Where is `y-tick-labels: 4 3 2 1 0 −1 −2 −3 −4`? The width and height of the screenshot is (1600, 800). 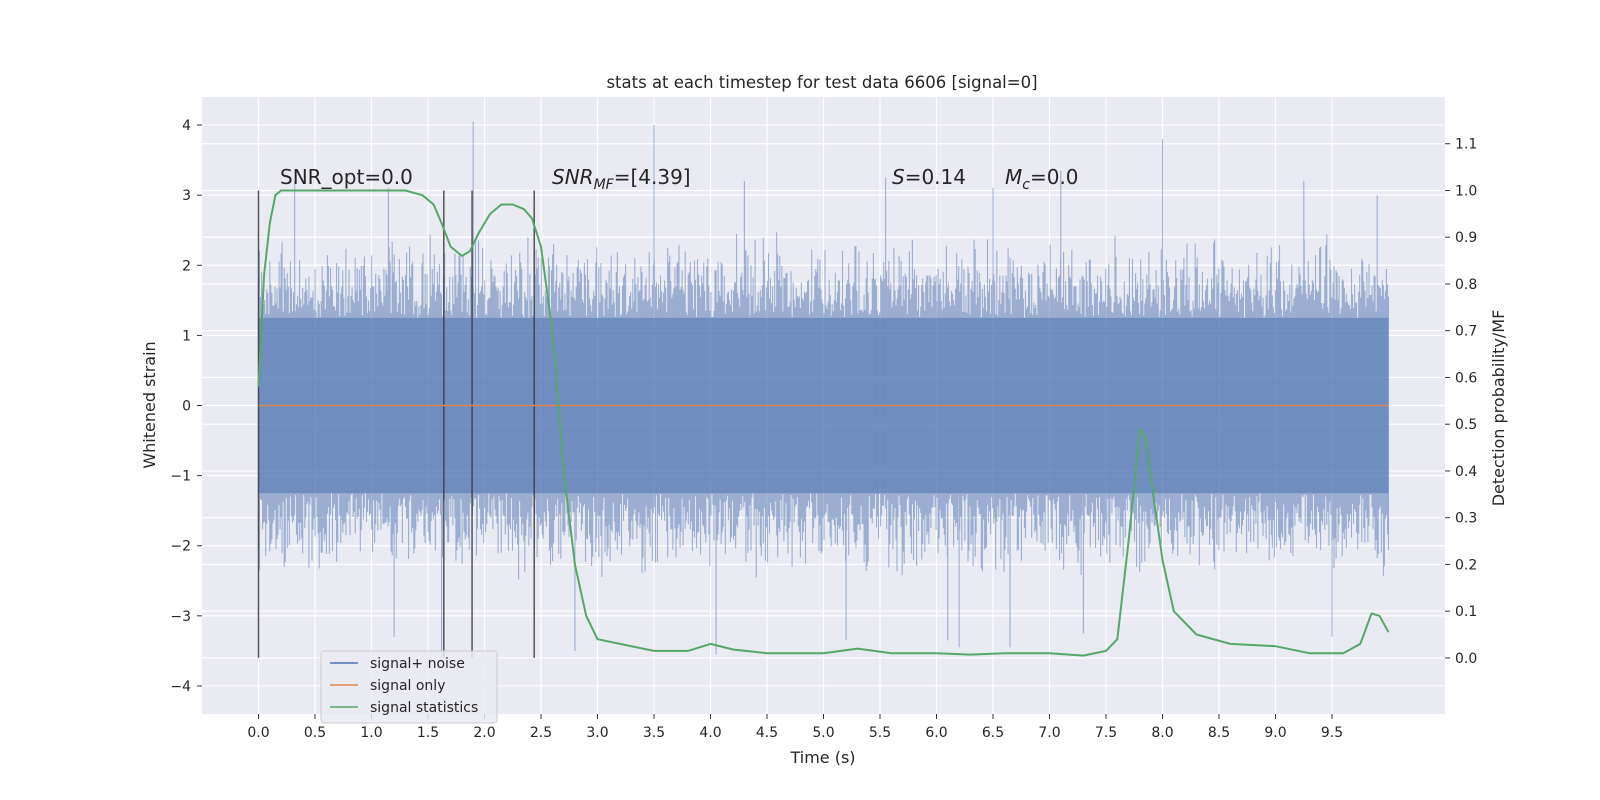 y-tick-labels: 4 3 2 1 0 −1 −2 −3 −4 is located at coordinates (186, 406).